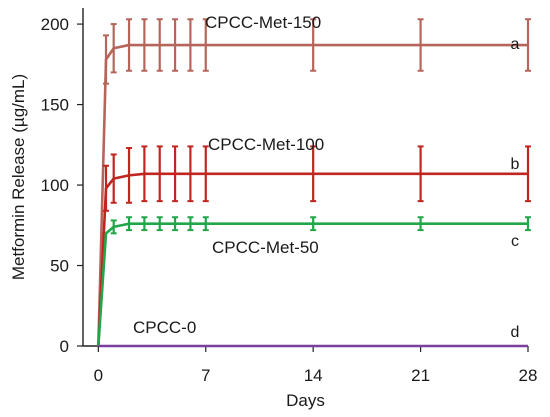 The image size is (550, 417). What do you see at coordinates (263, 22) in the screenshot?
I see `series-label-cpcc-met-150: CPCC-Met-150` at bounding box center [263, 22].